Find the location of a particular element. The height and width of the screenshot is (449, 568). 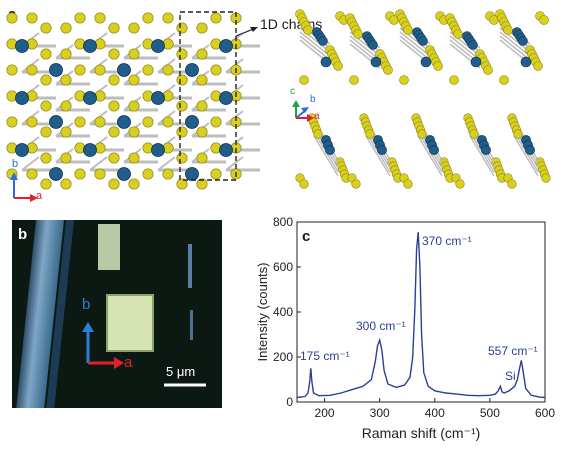

y-tick-label: 400 is located at coordinates (283, 312).